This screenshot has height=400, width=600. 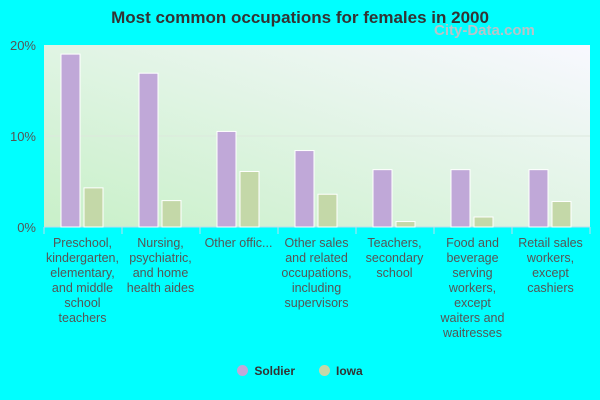 What do you see at coordinates (349, 371) in the screenshot?
I see `legend-label: Iowa` at bounding box center [349, 371].